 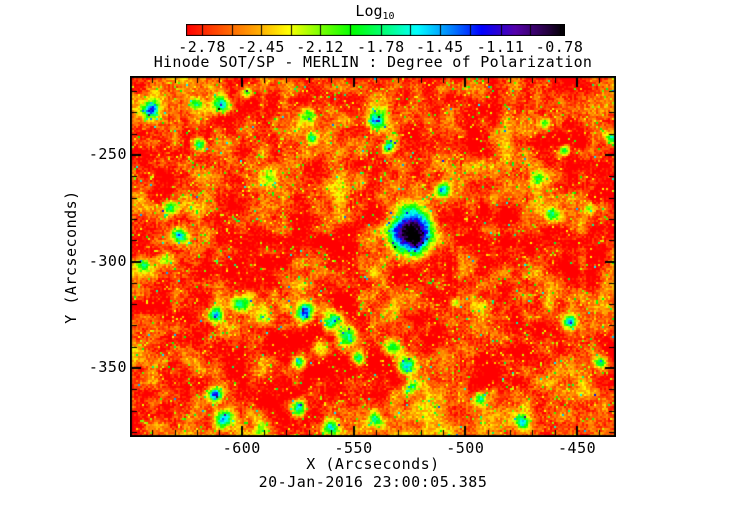 What do you see at coordinates (388, 16) in the screenshot?
I see `colorbar-title-subscript: 10` at bounding box center [388, 16].